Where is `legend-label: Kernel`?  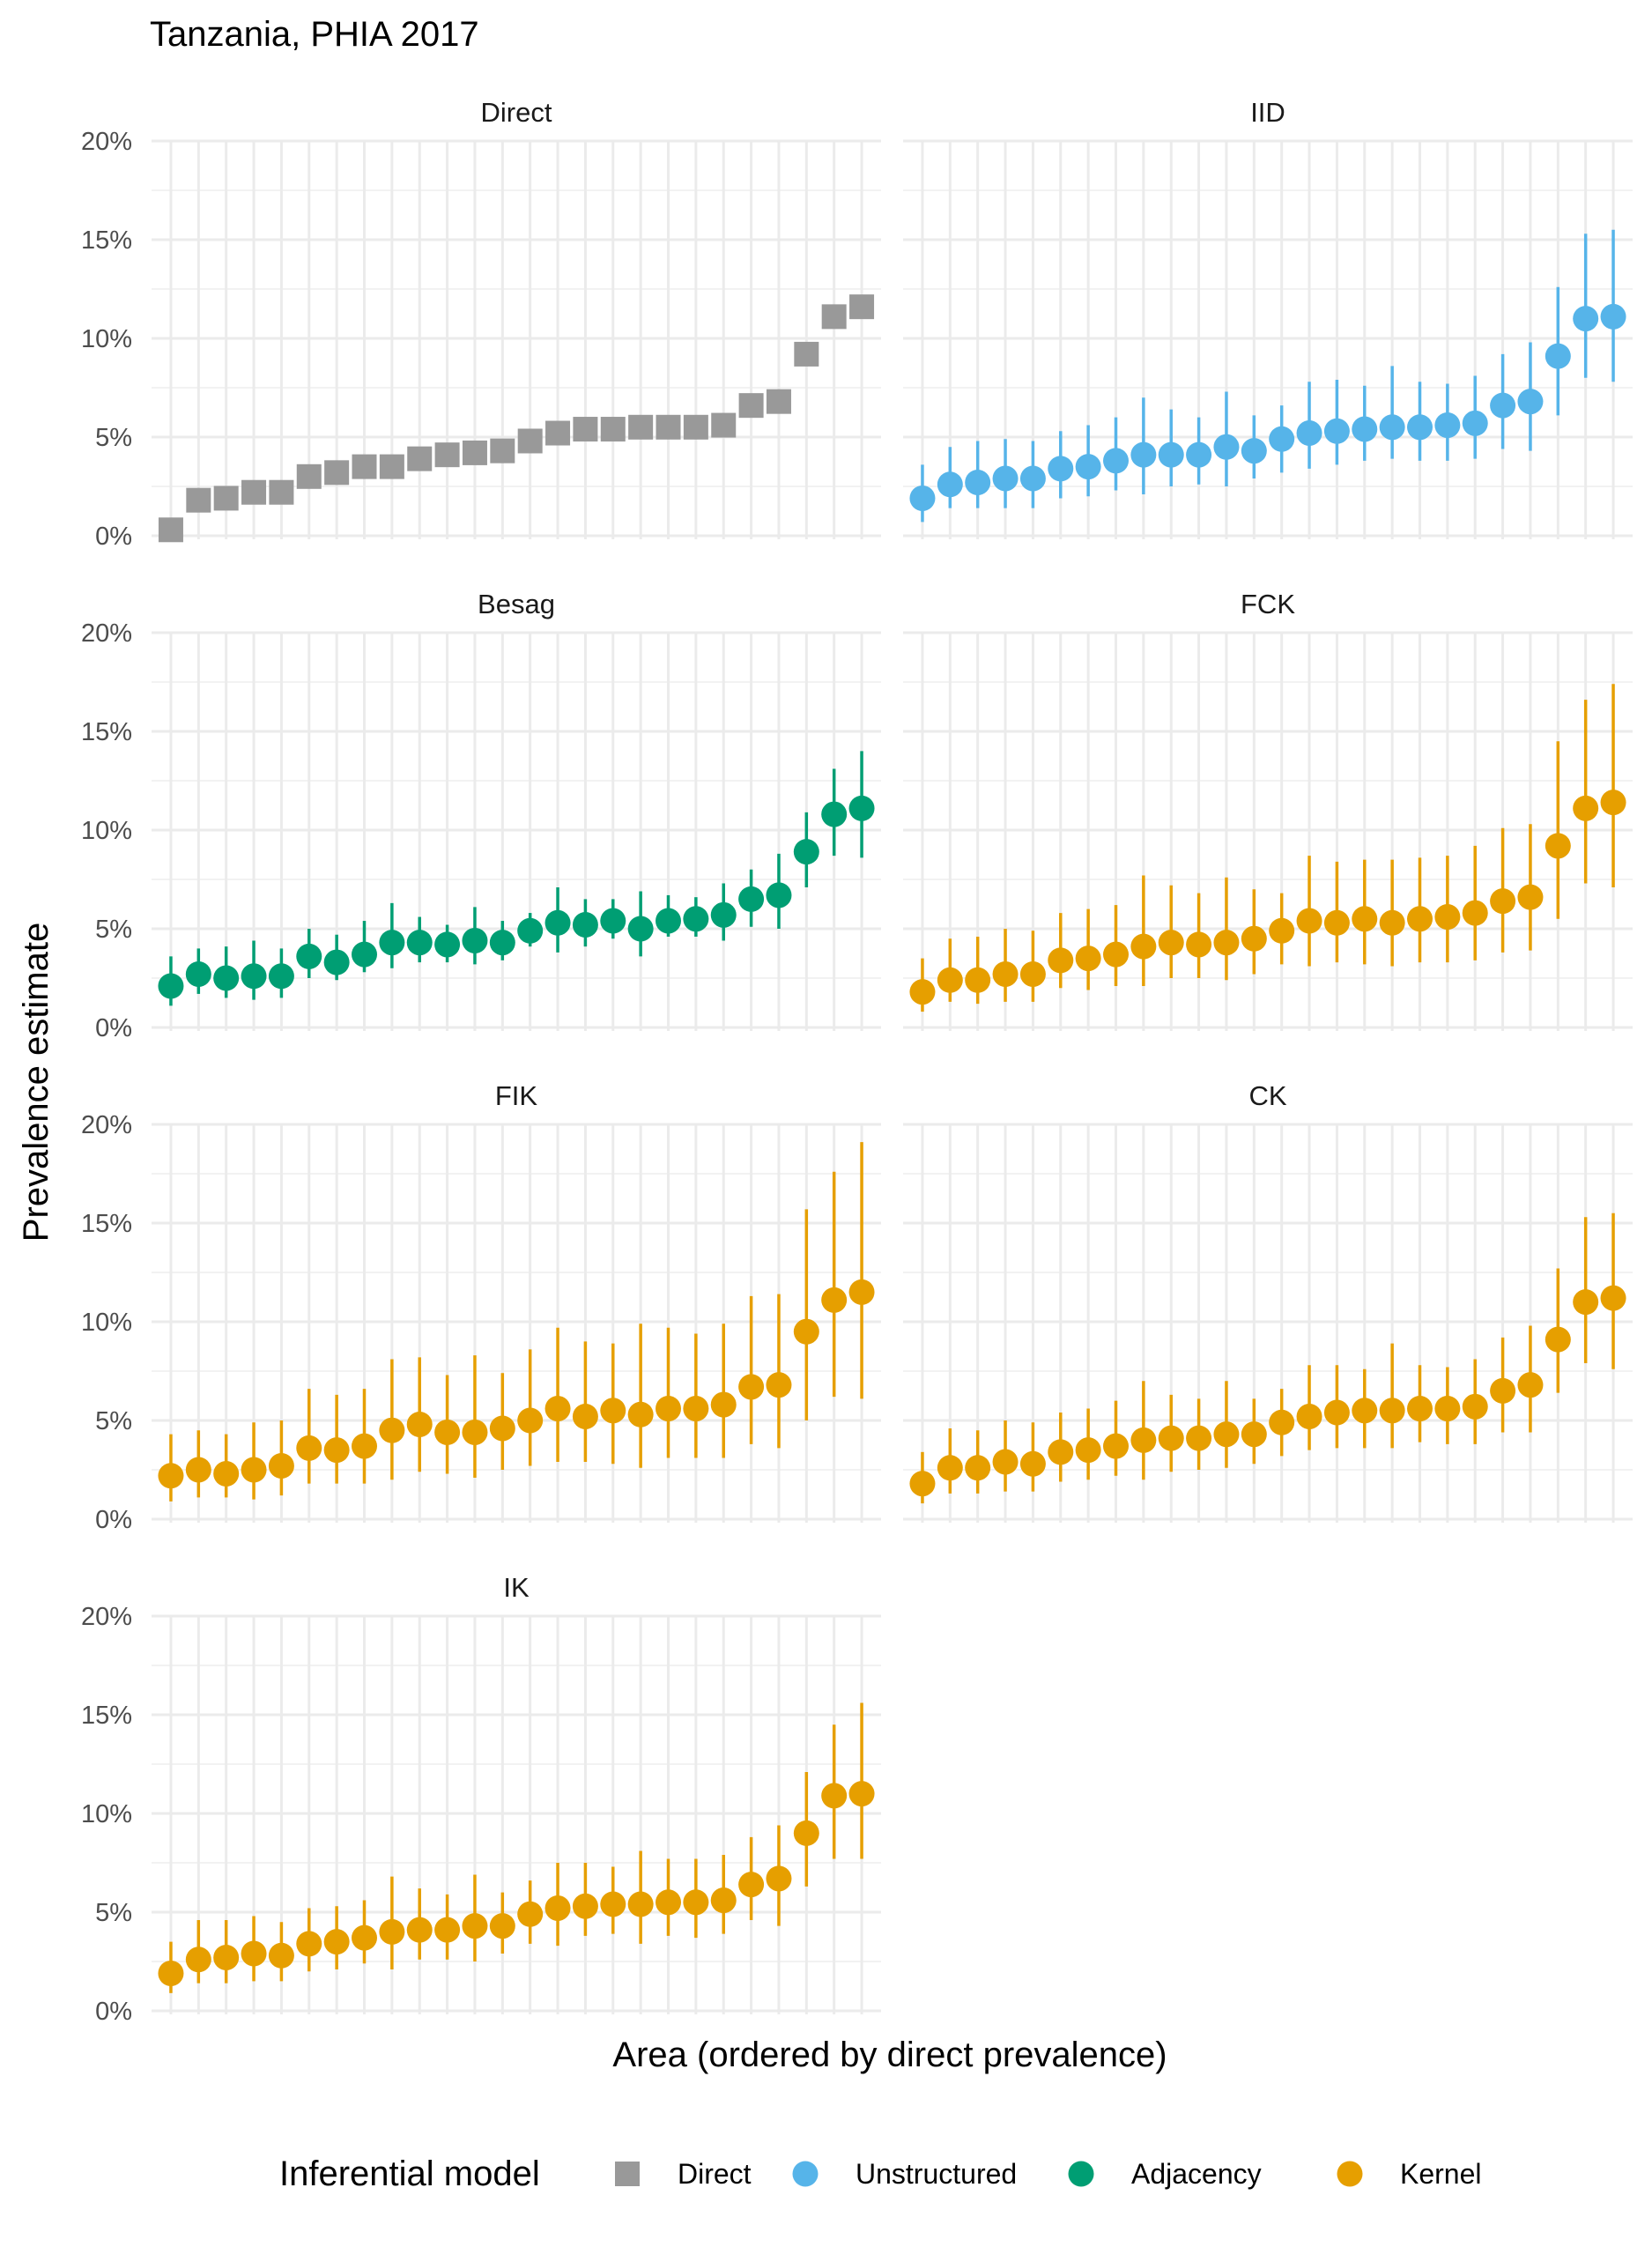
legend-label: Kernel is located at coordinates (1441, 2174).